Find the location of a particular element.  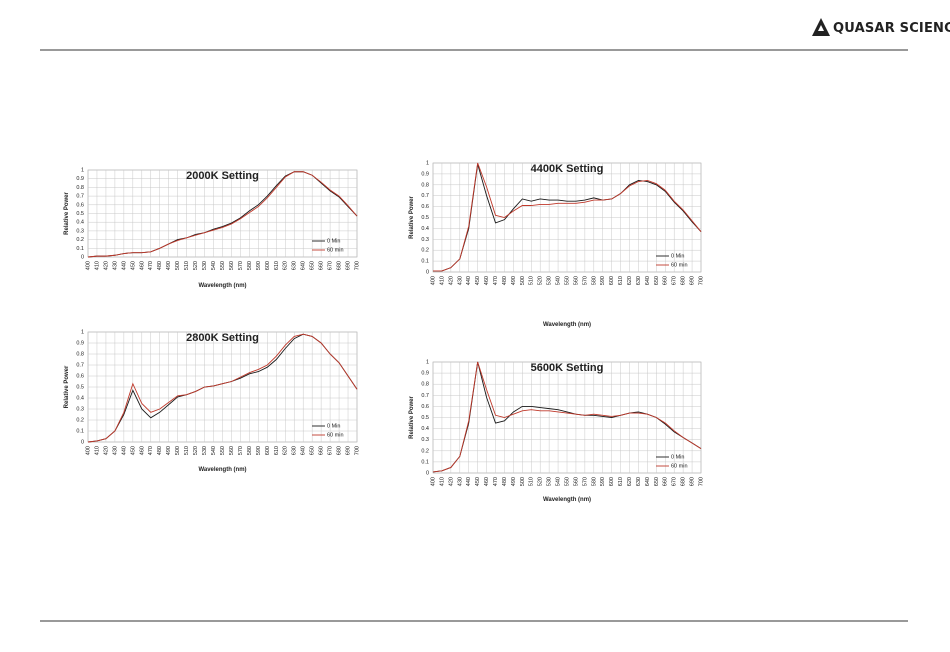

x-tick-label: 410 is located at coordinates (442, 280).